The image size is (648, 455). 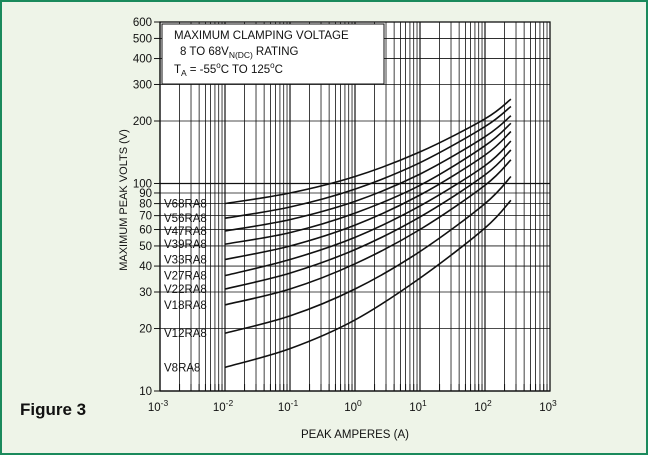 I want to click on series-label: V22RA8, so click(x=185, y=290).